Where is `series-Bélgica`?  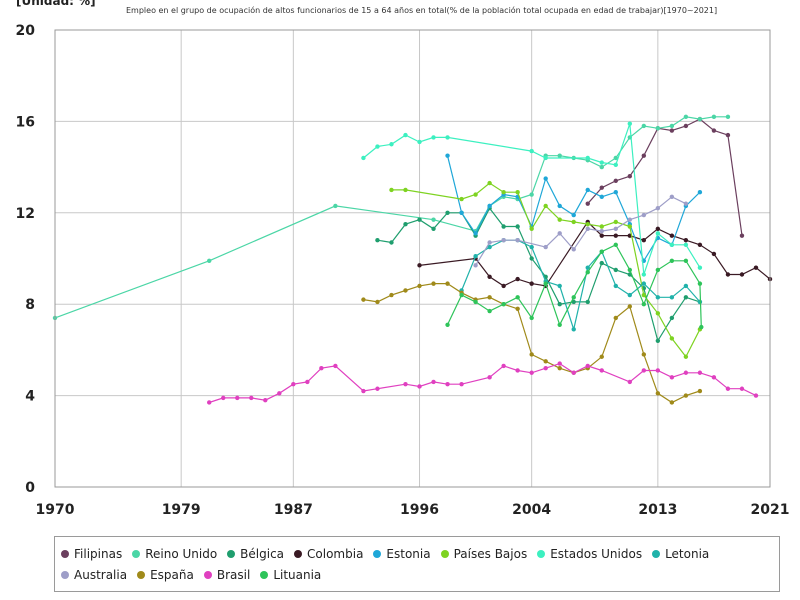
series-Bélgica is located at coordinates (539, 274).